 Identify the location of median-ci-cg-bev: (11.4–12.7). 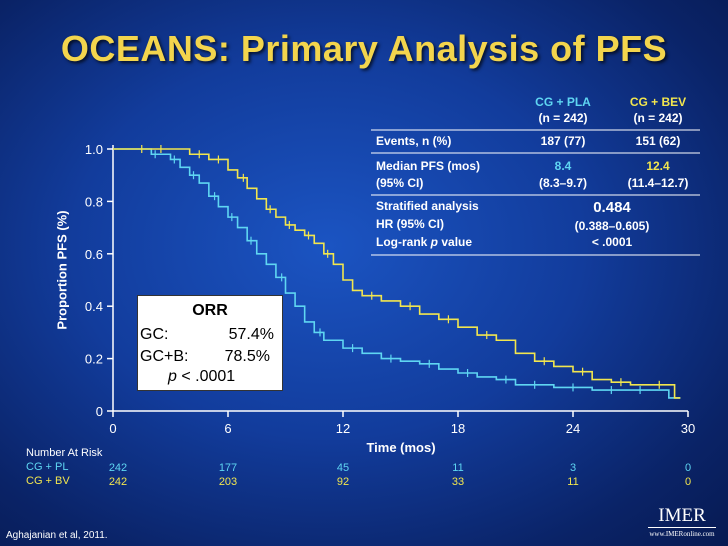
(658, 183).